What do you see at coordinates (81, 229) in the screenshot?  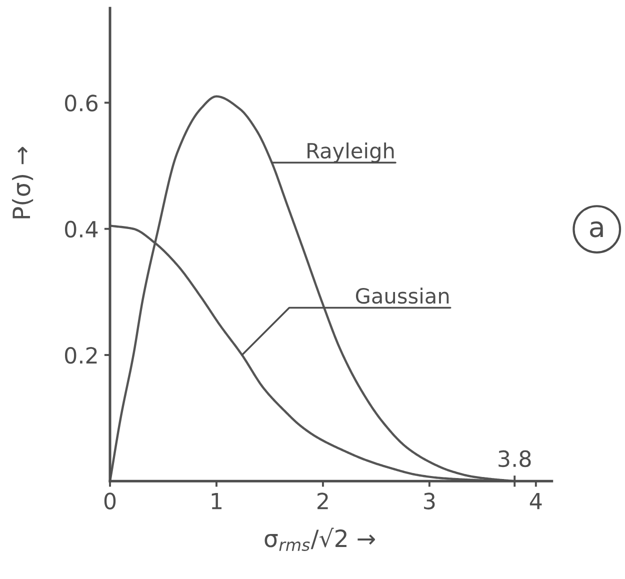 I see `y-tick-label: 0.4` at bounding box center [81, 229].